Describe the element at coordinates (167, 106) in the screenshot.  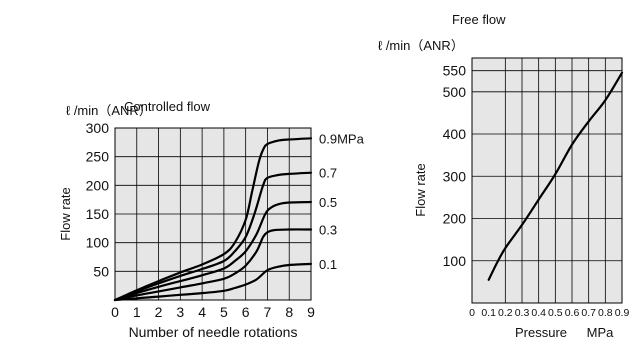
I see `controlled-chart-title: Controlled flow` at that location.